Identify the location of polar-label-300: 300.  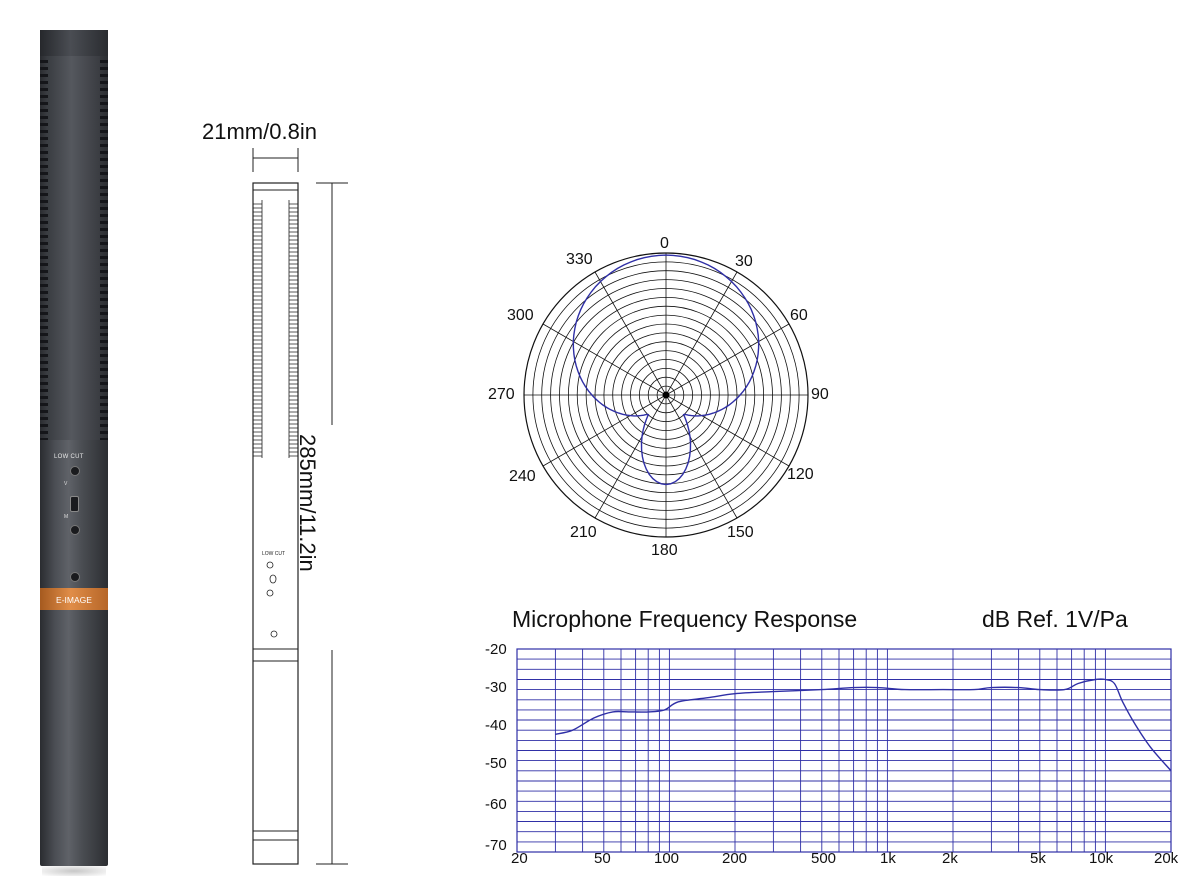
(520, 315).